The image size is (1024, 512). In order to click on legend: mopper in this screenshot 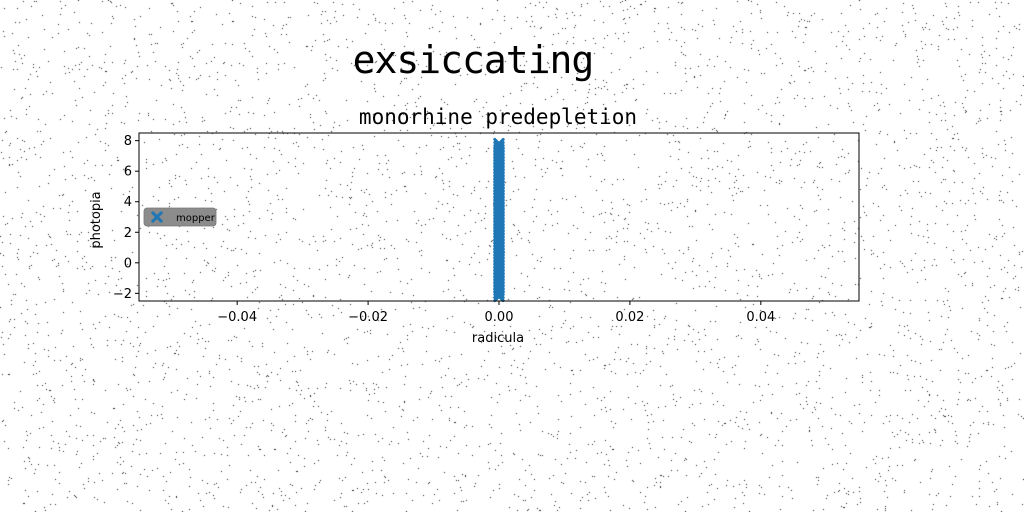, I will do `click(180, 217)`.